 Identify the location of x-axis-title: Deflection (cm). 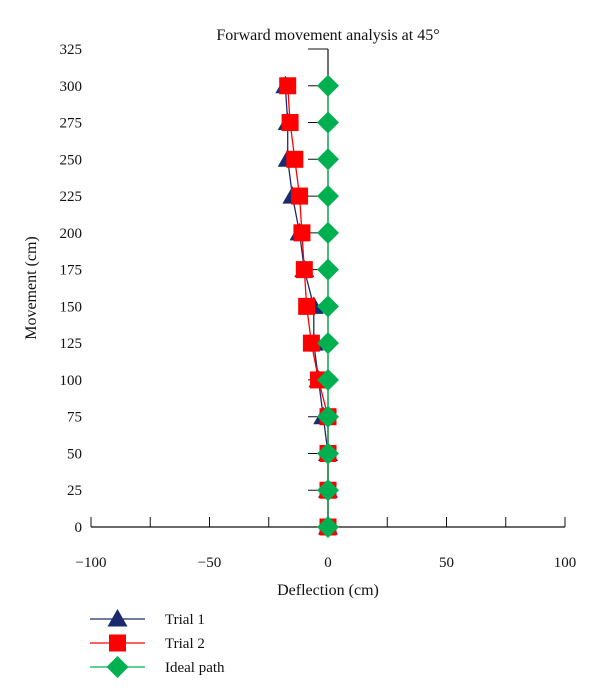
(328, 590).